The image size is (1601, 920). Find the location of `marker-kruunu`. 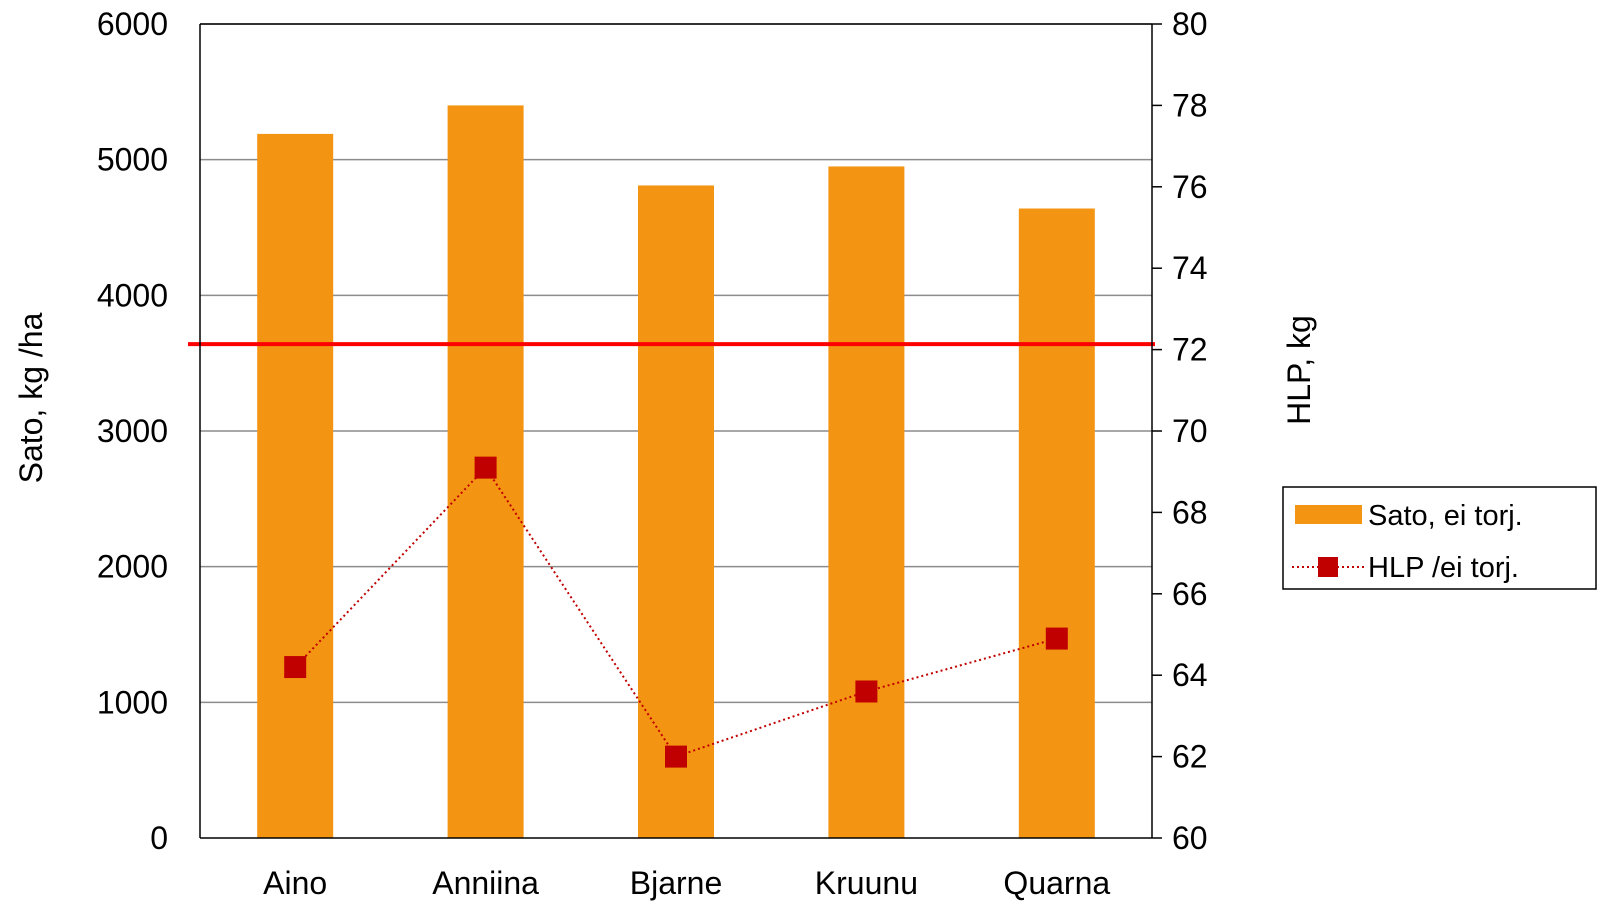

marker-kruunu is located at coordinates (866, 691).